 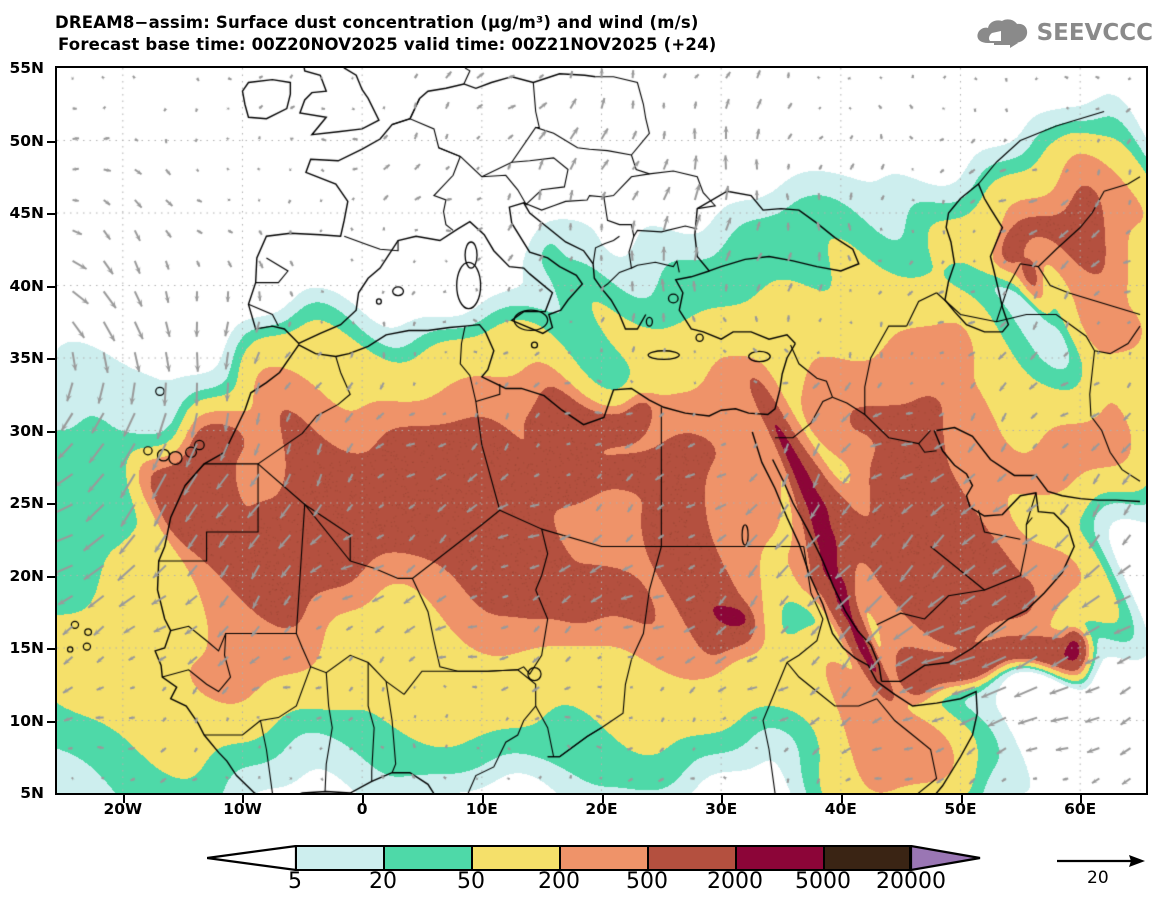 What do you see at coordinates (946, 858) in the screenshot?
I see `colorbar-over-arrow` at bounding box center [946, 858].